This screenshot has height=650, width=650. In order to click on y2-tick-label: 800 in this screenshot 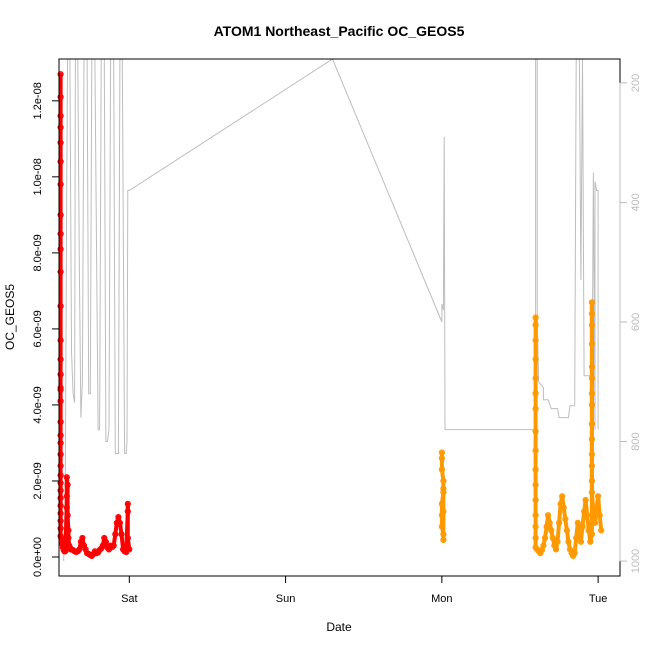, I will do `click(636, 441)`.